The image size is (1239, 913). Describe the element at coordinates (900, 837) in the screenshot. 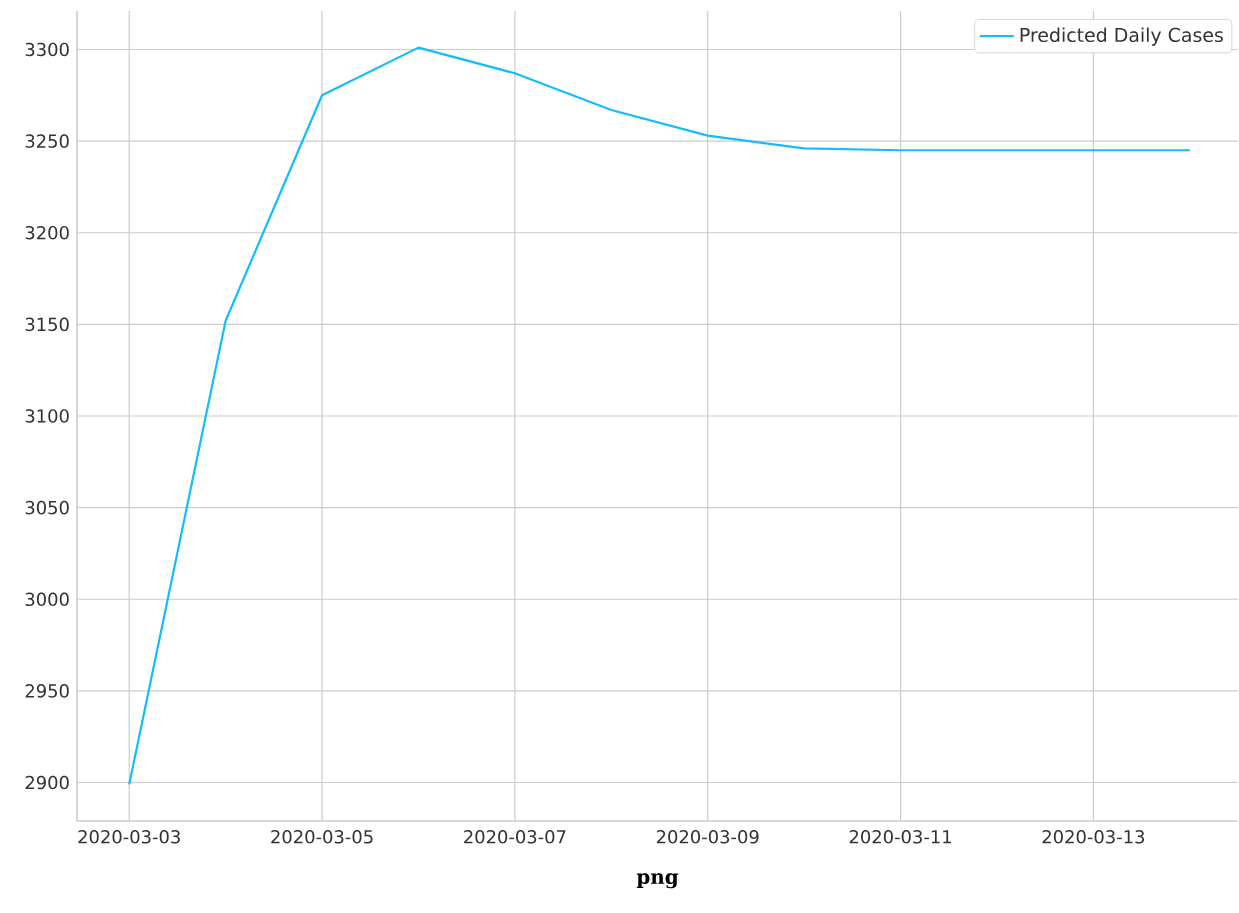

I see `x-tick-label: 2020-03-11` at that location.